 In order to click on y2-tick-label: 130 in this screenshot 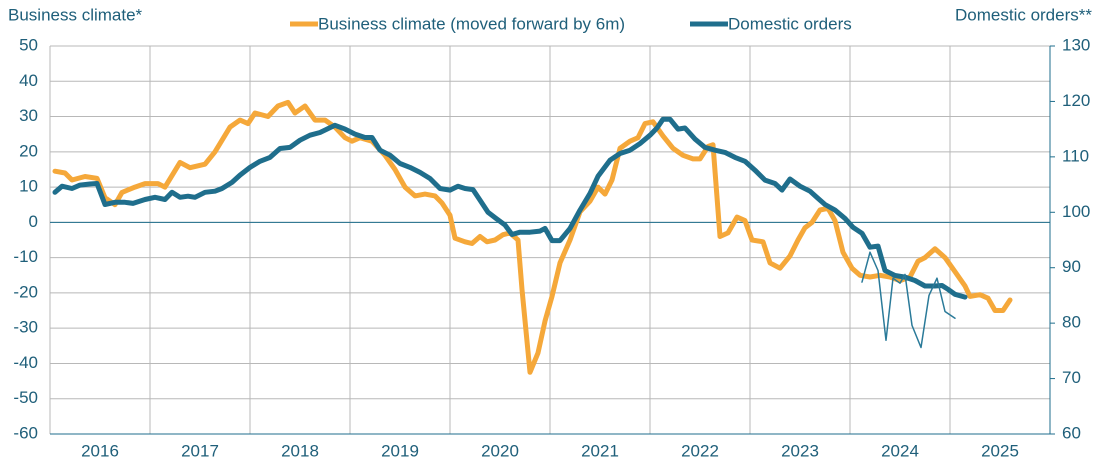, I will do `click(1076, 44)`.